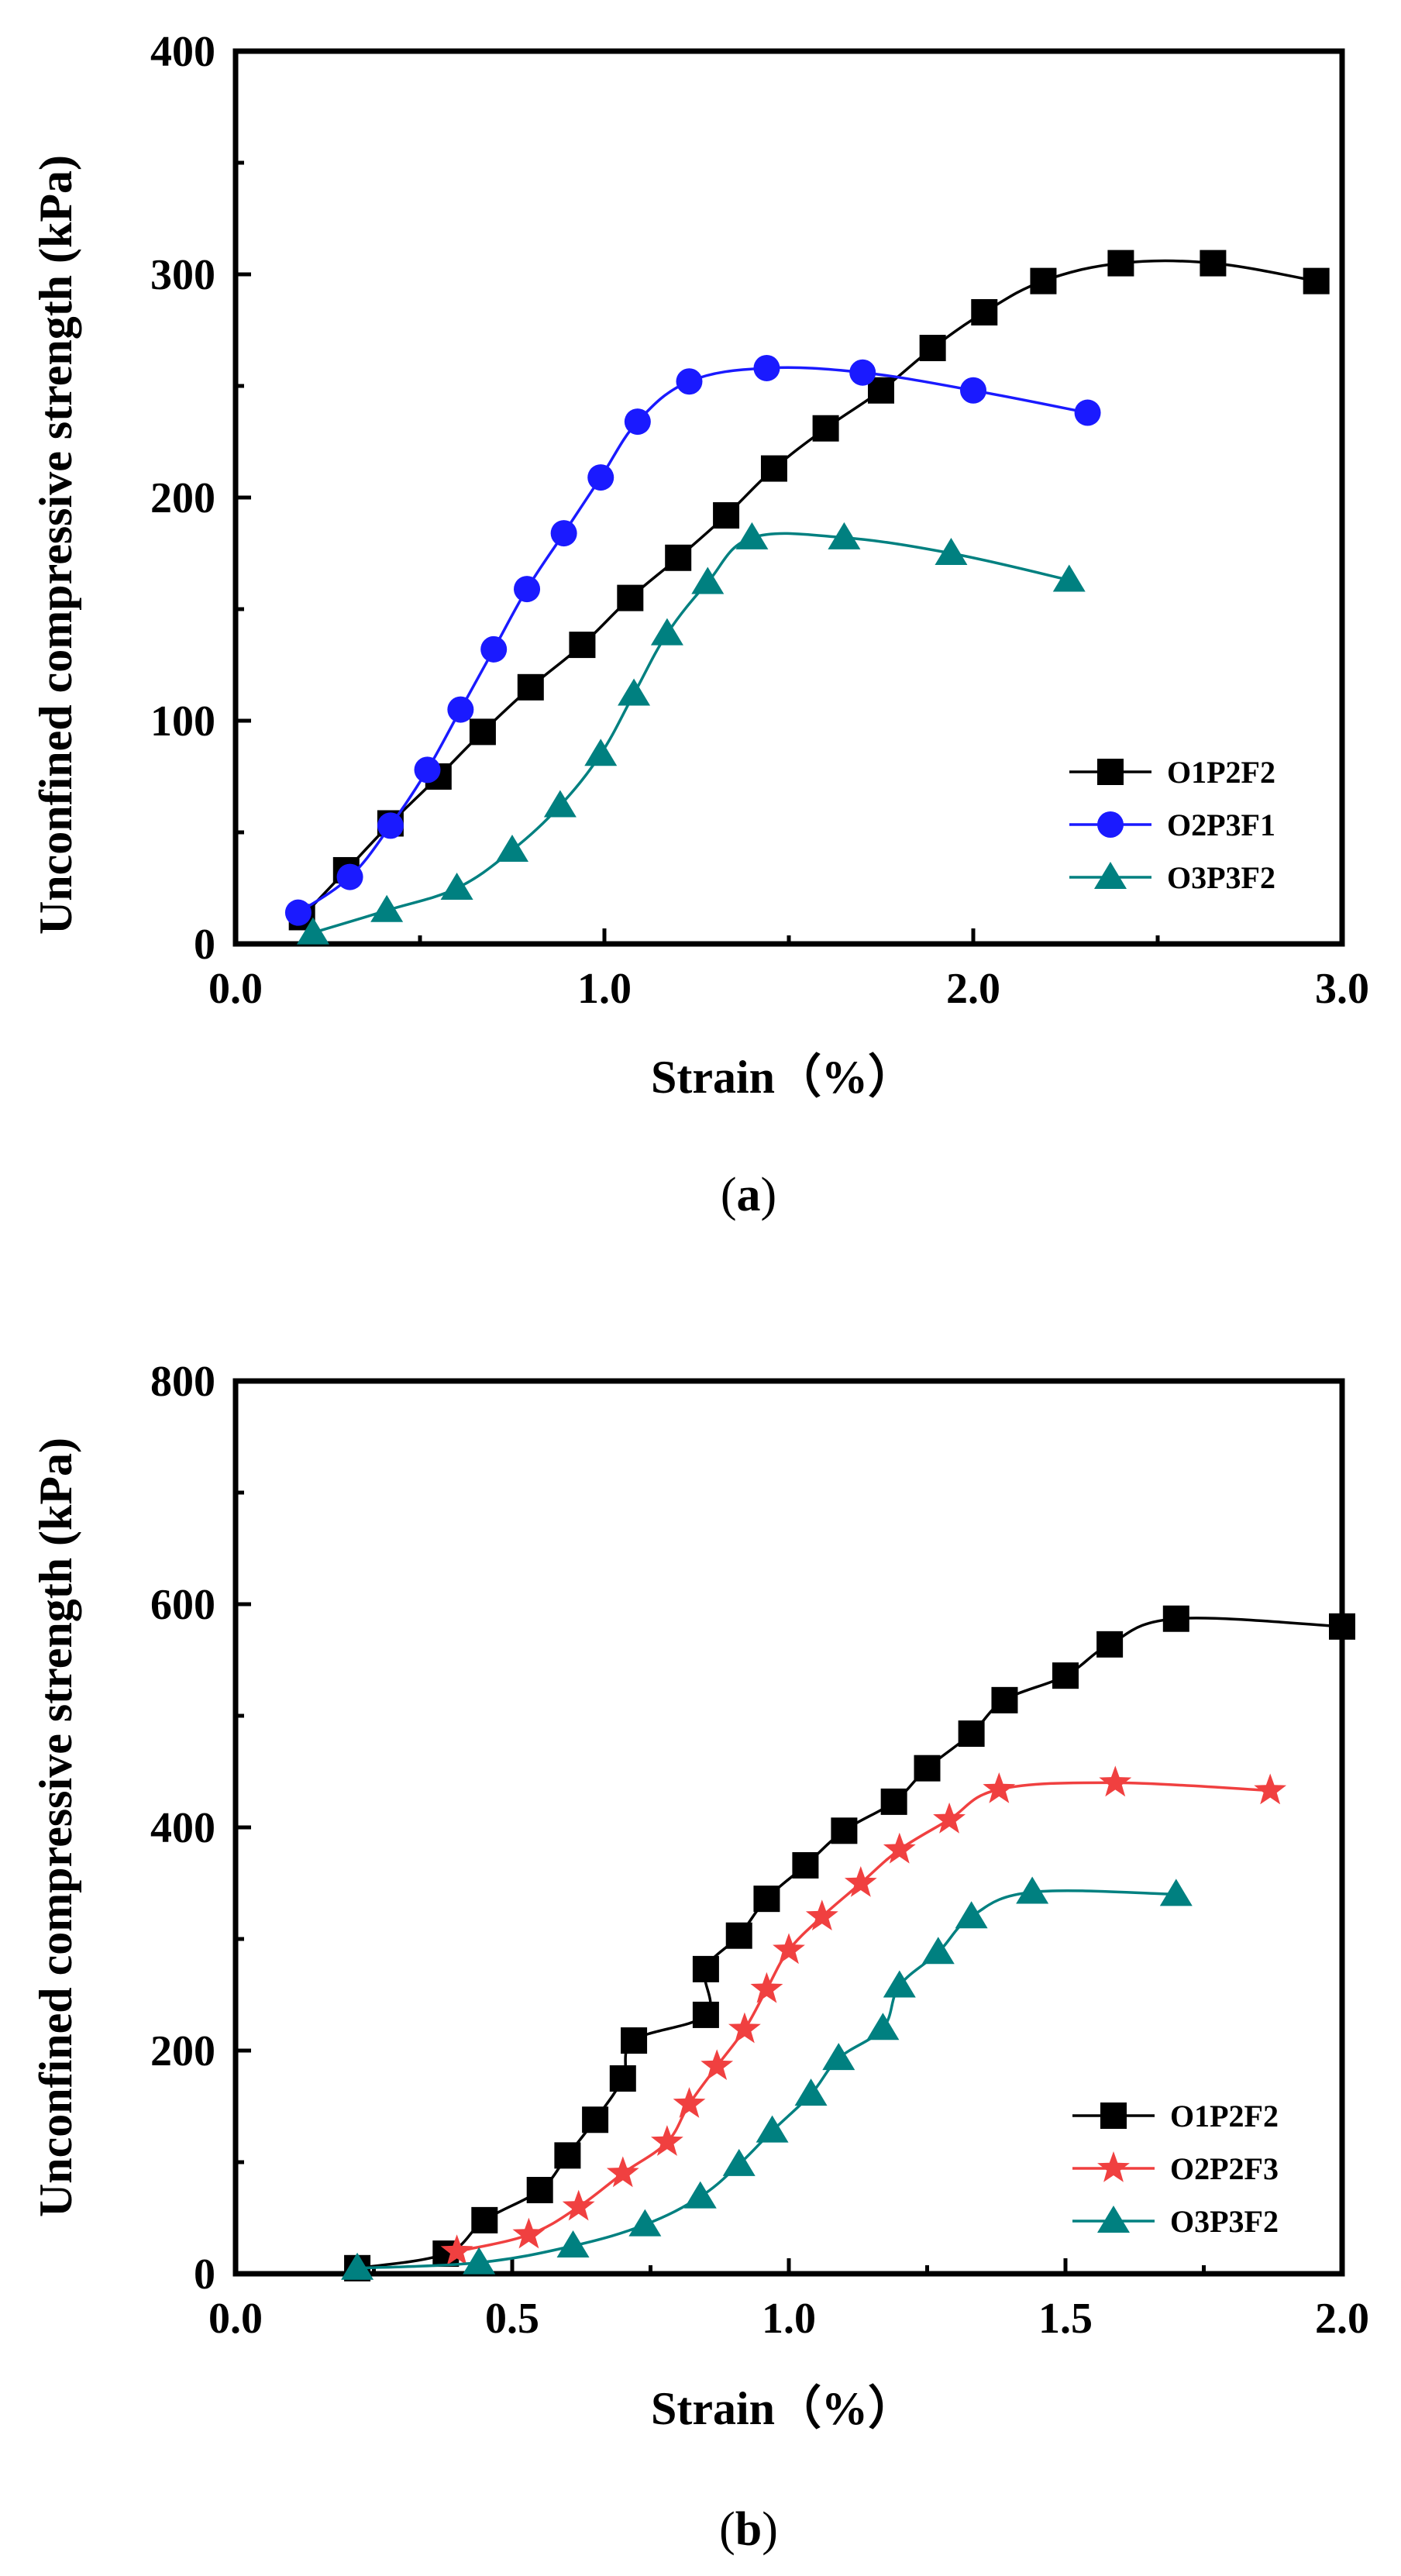  What do you see at coordinates (1221, 877) in the screenshot?
I see `legend-label-o3p3f2-a: O3P3F2` at bounding box center [1221, 877].